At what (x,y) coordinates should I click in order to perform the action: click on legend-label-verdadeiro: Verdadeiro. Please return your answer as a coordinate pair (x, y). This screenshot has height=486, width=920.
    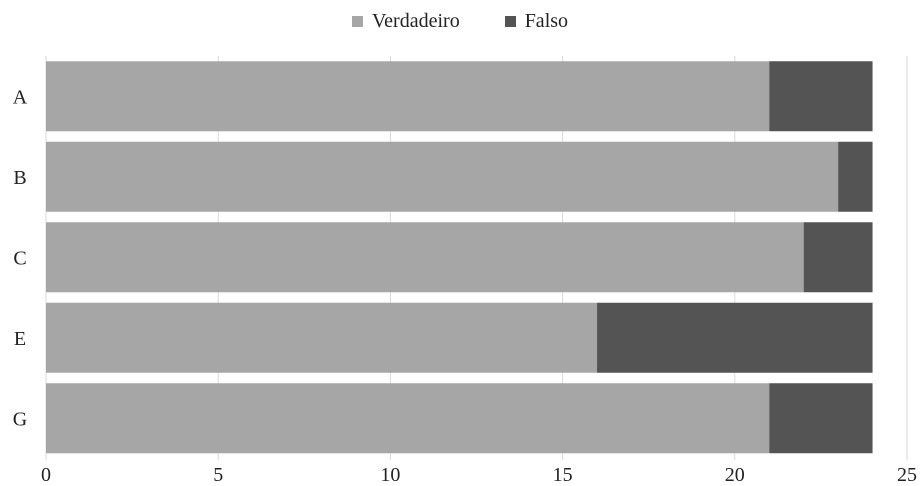
    Looking at the image, I should click on (415, 21).